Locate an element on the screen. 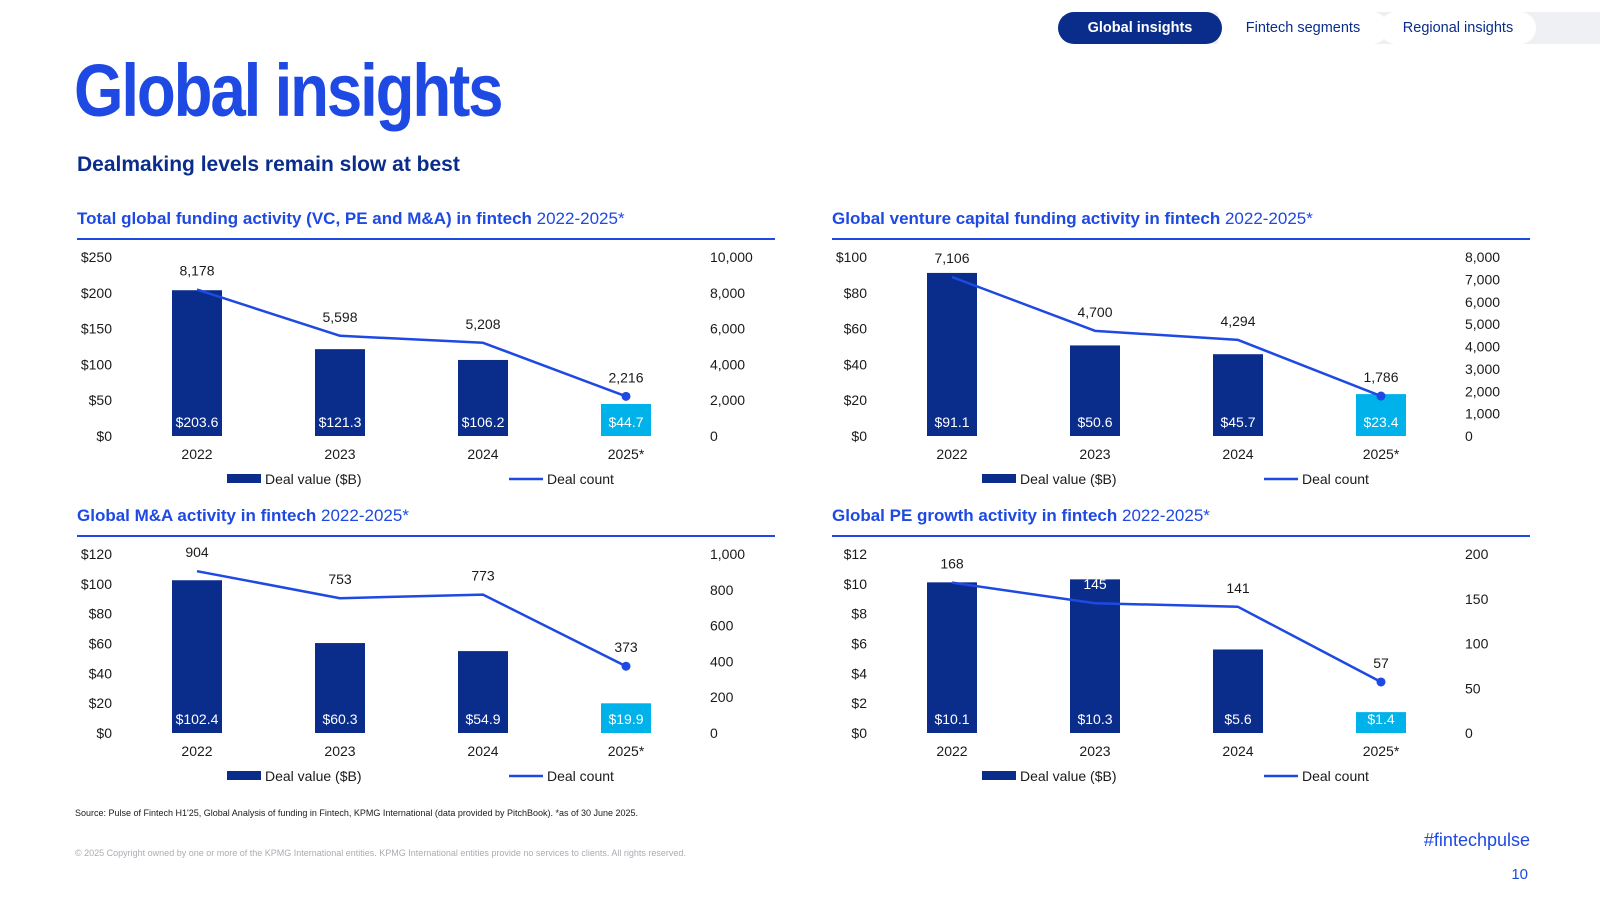  tab-global-insights: Global insights is located at coordinates (1140, 28).